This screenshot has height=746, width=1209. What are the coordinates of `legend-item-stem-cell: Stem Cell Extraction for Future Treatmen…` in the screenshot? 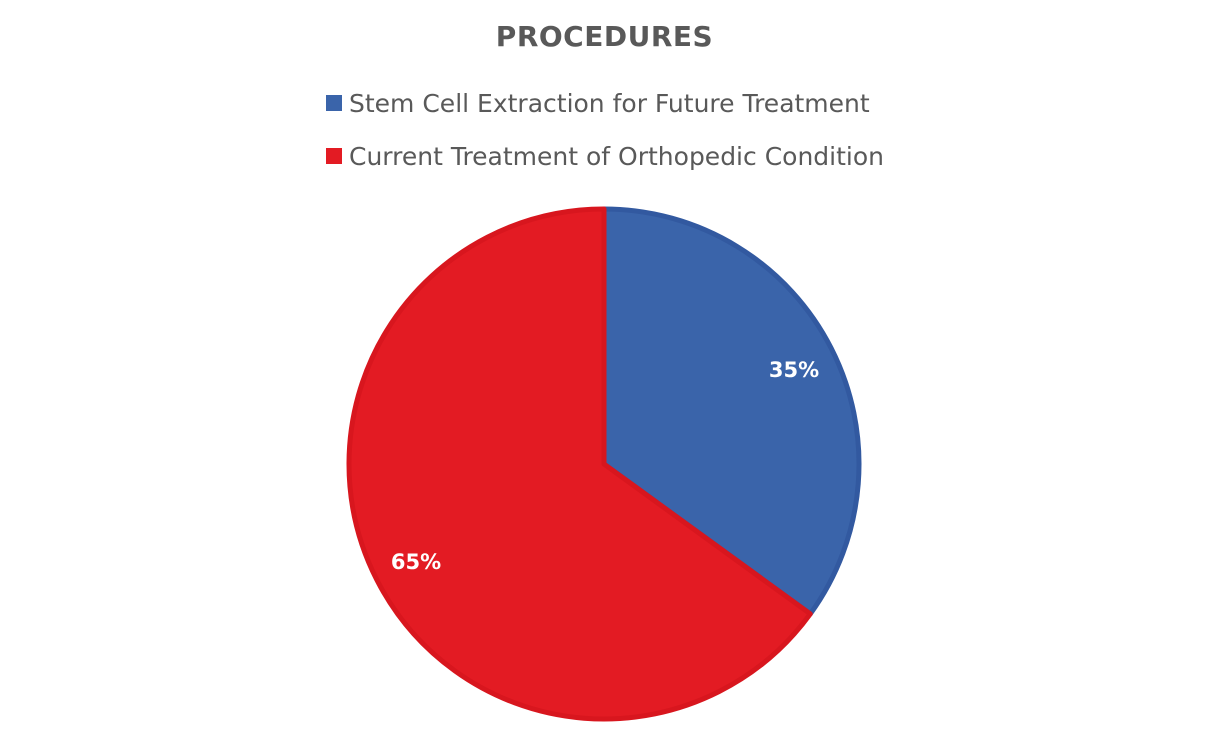 It's located at (605, 103).